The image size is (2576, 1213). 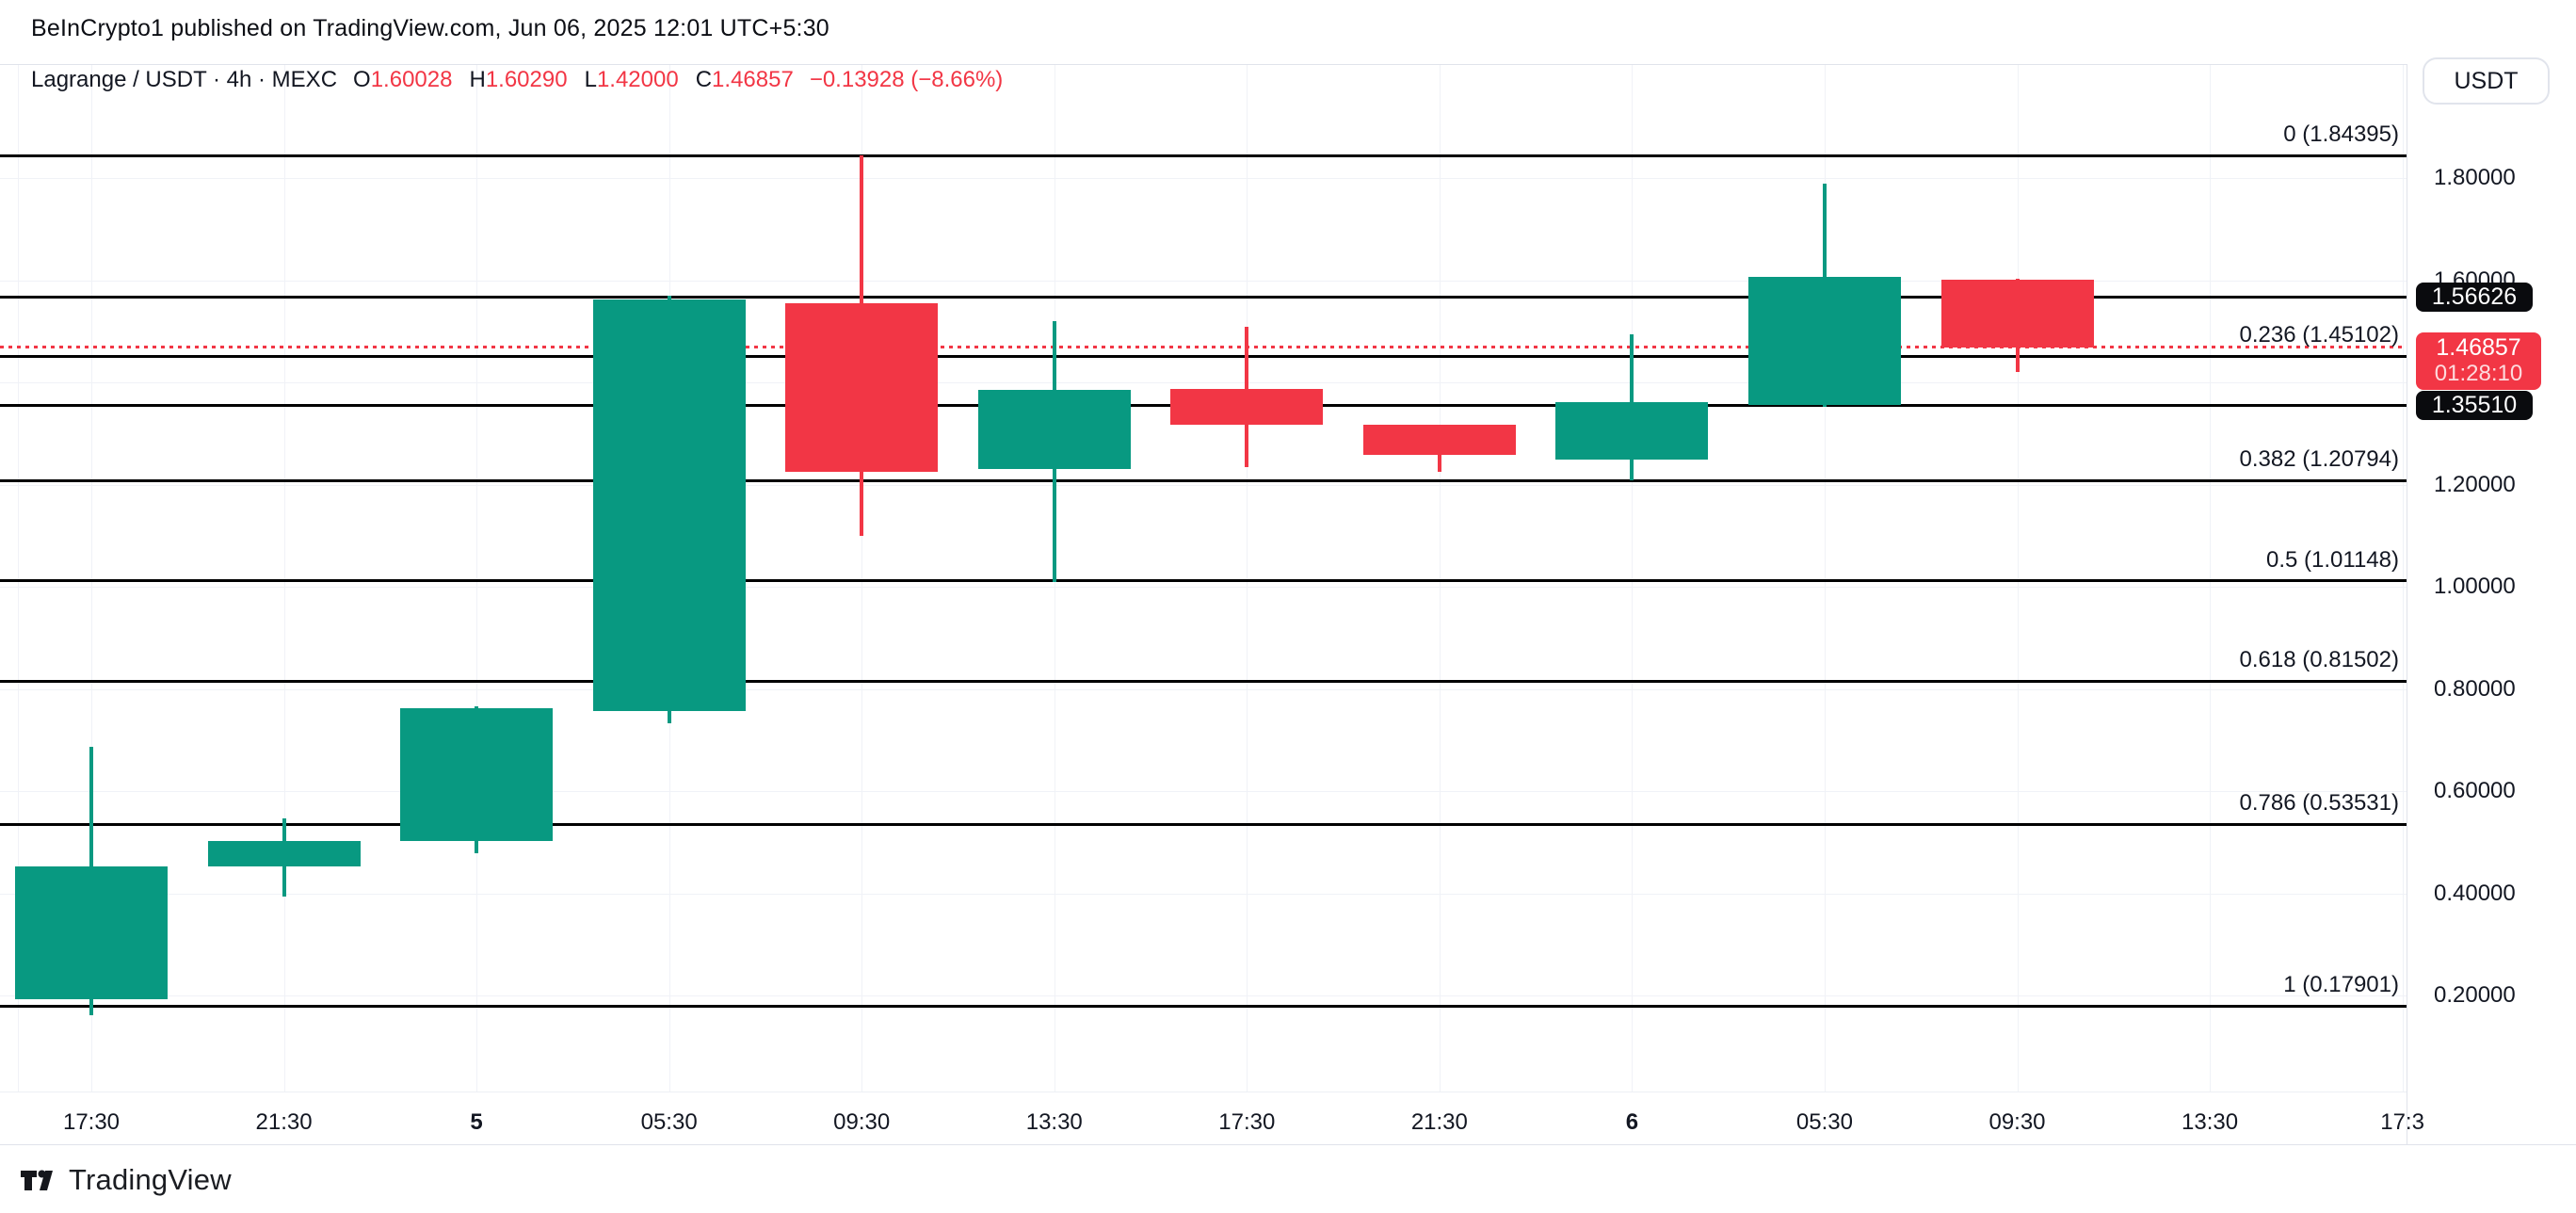 What do you see at coordinates (150, 1180) in the screenshot?
I see `tradingview-brand-text: TradingView` at bounding box center [150, 1180].